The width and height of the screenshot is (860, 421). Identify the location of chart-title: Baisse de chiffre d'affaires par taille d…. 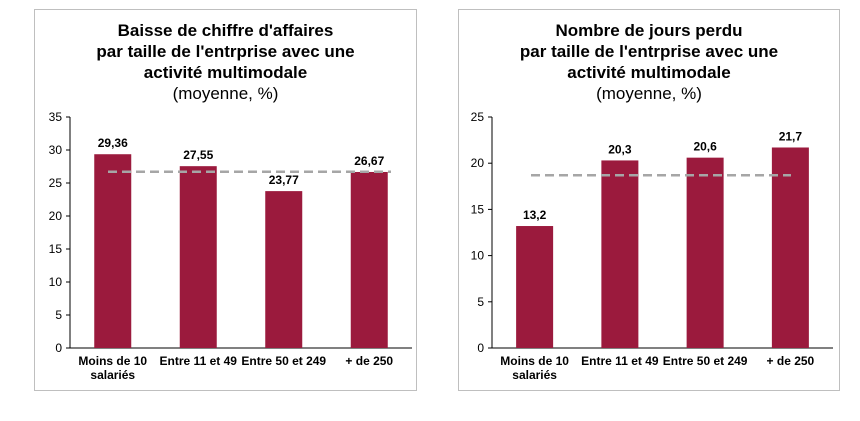
(225, 62).